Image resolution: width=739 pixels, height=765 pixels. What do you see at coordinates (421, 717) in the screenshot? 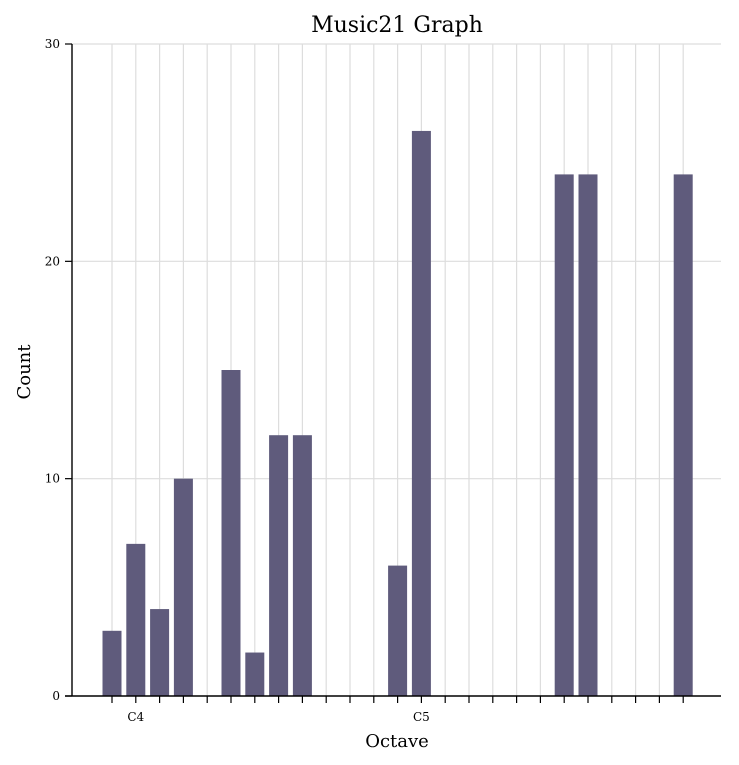
I see `x-tick-label: C5` at bounding box center [421, 717].